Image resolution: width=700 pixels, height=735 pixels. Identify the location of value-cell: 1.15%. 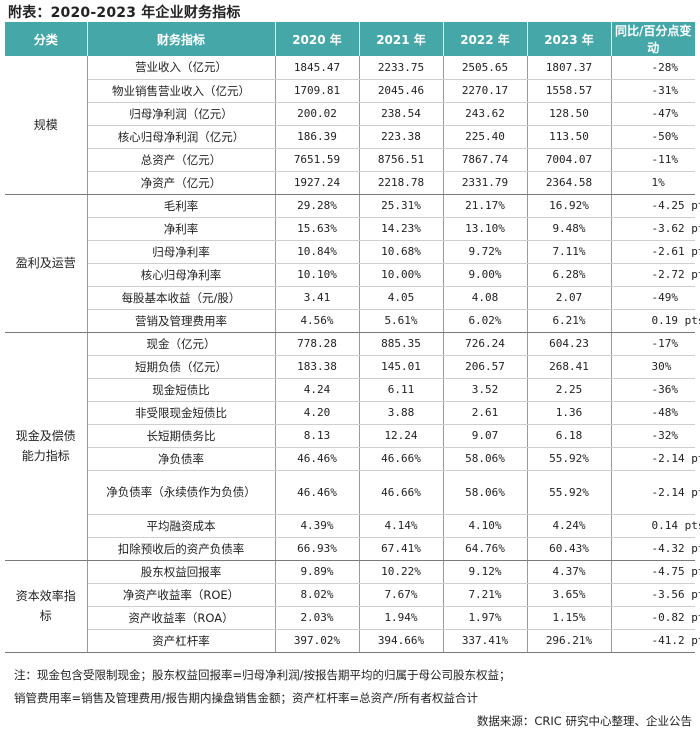
(569, 618).